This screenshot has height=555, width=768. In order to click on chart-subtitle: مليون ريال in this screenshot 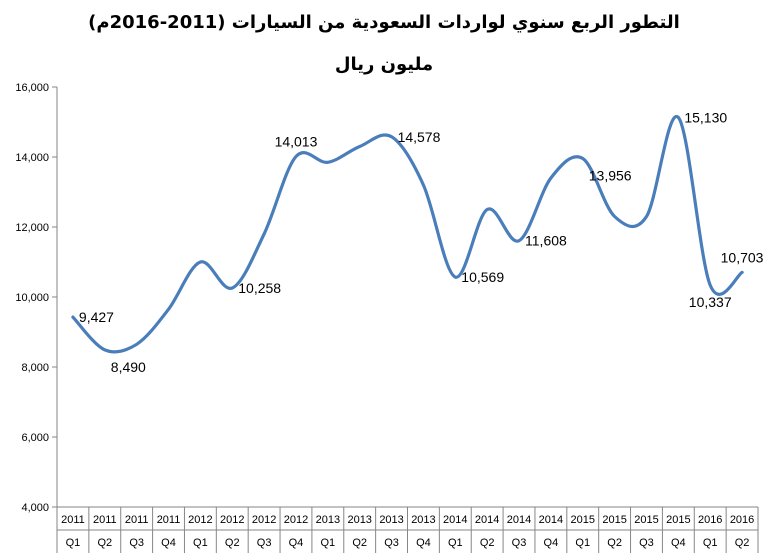, I will do `click(384, 64)`.